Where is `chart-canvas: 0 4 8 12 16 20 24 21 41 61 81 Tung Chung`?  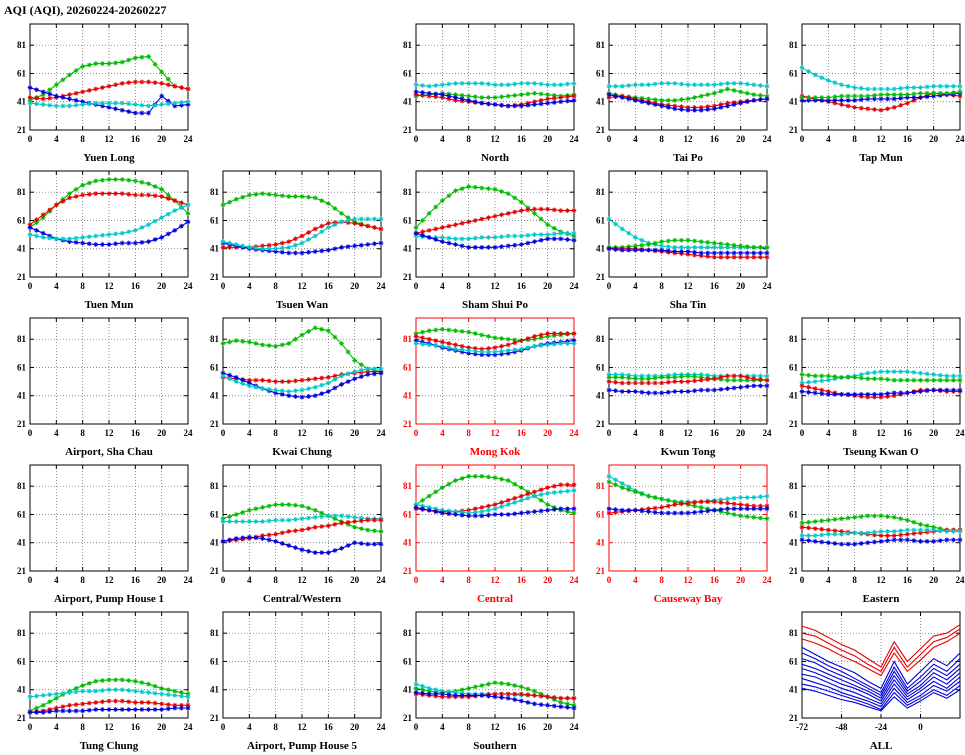
chart-canvas: 0 4 8 12 16 20 24 21 41 61 81 Tung Chung is located at coordinates (105, 681).